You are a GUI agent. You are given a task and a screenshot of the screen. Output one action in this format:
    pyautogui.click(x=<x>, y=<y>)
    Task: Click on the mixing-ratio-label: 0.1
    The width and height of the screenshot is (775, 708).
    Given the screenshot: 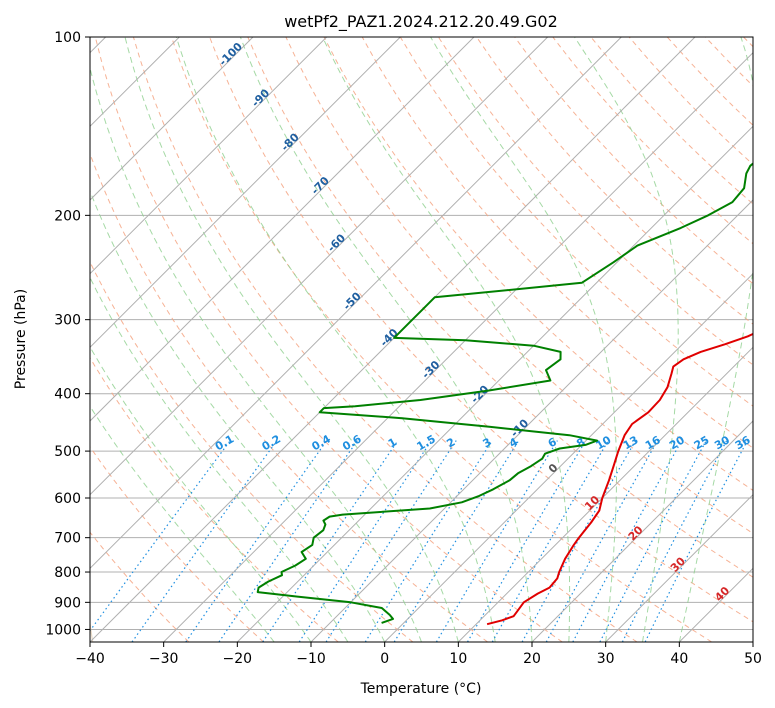 What is the action you would take?
    pyautogui.click(x=224, y=442)
    